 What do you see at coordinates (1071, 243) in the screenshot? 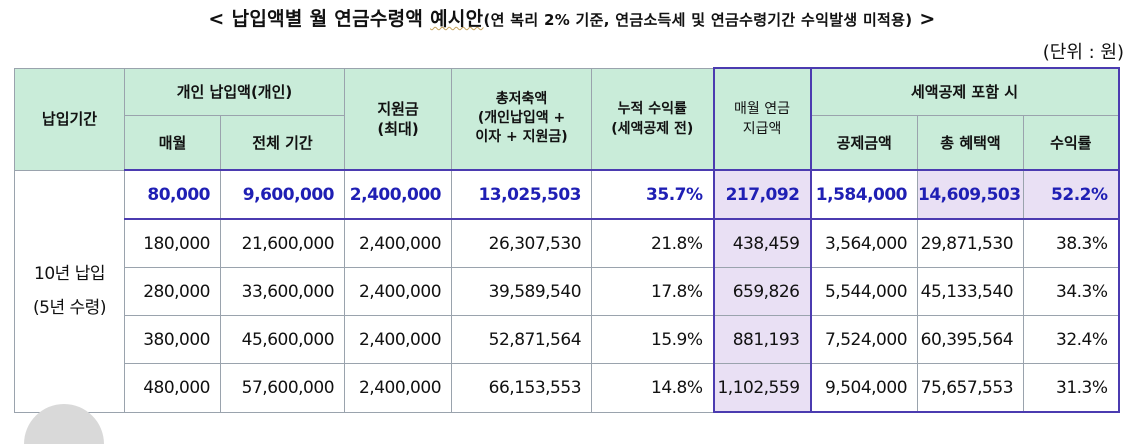
I see `cell-rate: 38.3%` at bounding box center [1071, 243].